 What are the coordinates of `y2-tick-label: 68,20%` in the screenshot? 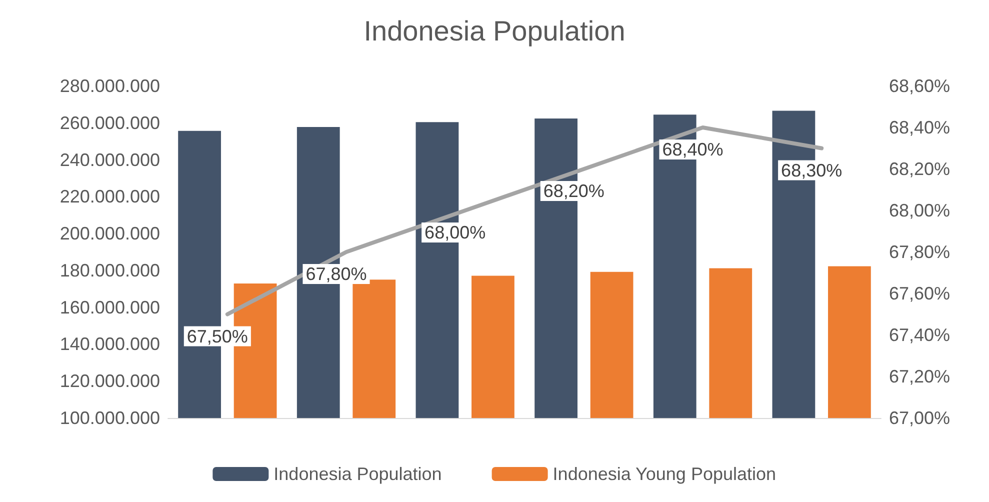 It's located at (919, 169).